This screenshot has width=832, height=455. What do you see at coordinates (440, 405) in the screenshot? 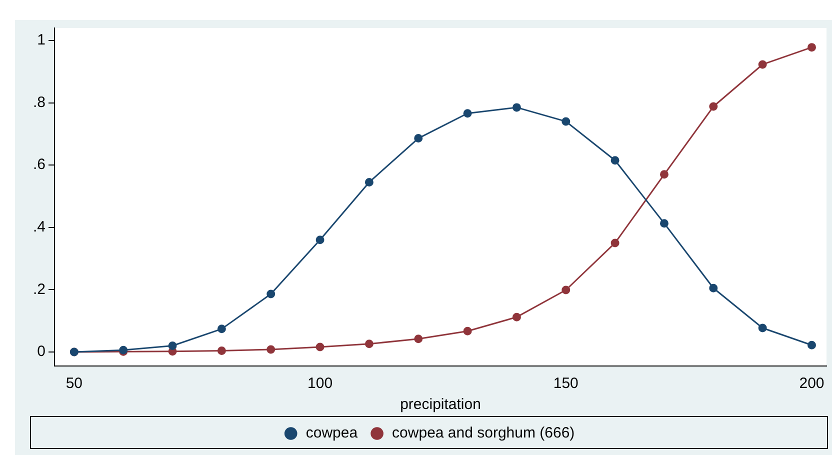
I see `x-axis-title: precipitation` at bounding box center [440, 405].